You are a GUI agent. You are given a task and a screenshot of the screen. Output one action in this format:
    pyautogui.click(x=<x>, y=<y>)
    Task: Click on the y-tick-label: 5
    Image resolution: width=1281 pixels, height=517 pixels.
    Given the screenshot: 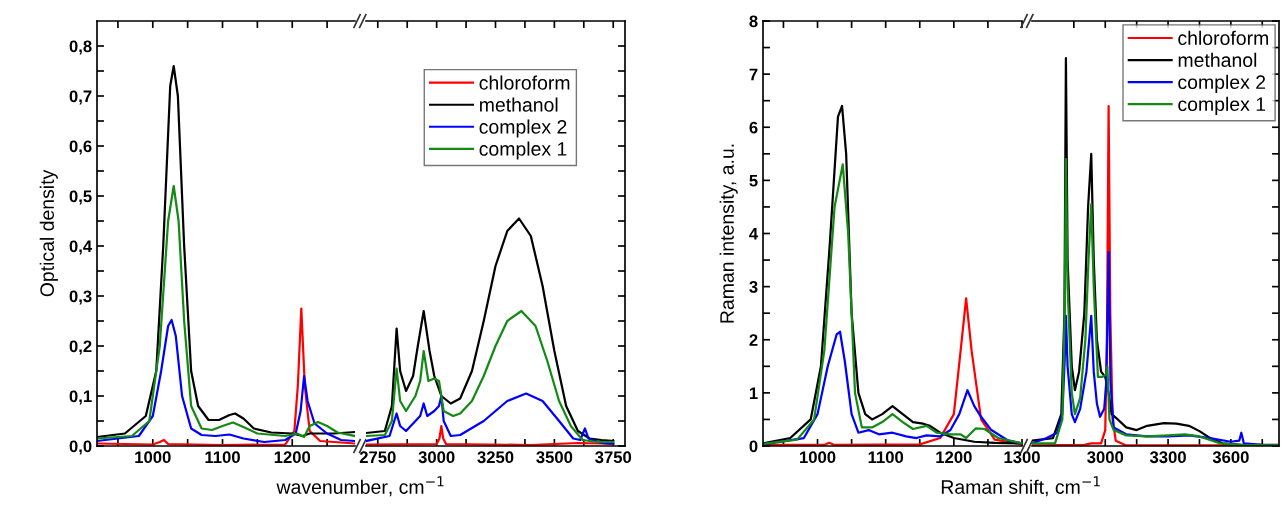 What is the action you would take?
    pyautogui.click(x=753, y=180)
    